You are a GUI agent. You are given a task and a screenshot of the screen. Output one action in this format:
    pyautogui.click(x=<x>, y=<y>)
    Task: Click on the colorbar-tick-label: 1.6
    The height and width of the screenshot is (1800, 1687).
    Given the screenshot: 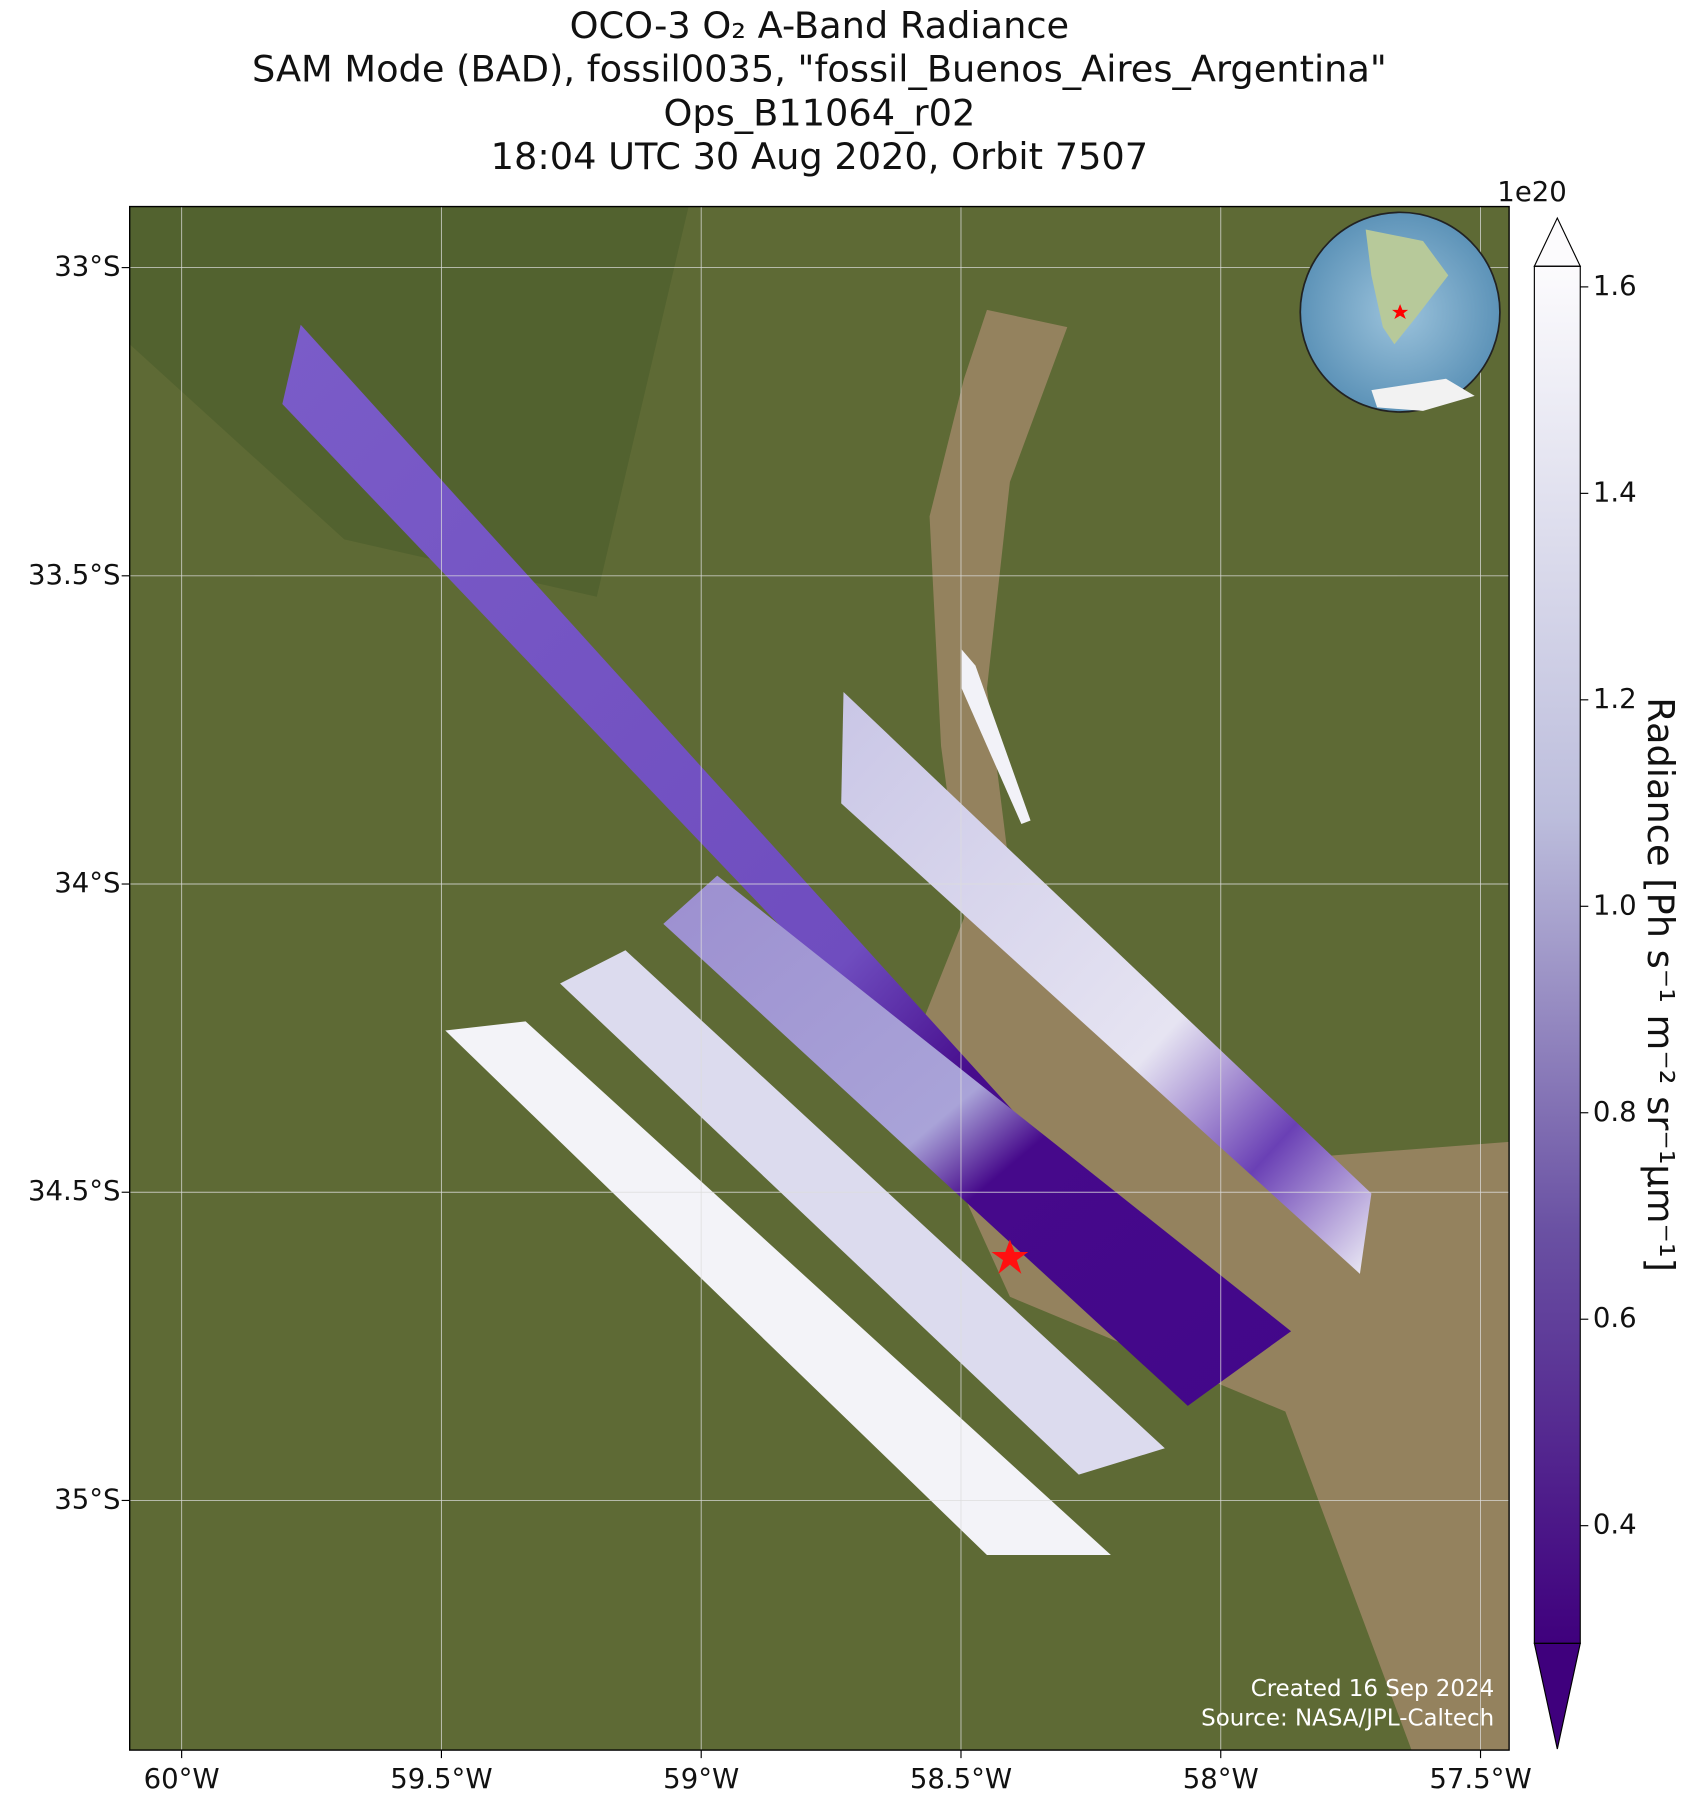 What is the action you would take?
    pyautogui.click(x=1615, y=286)
    